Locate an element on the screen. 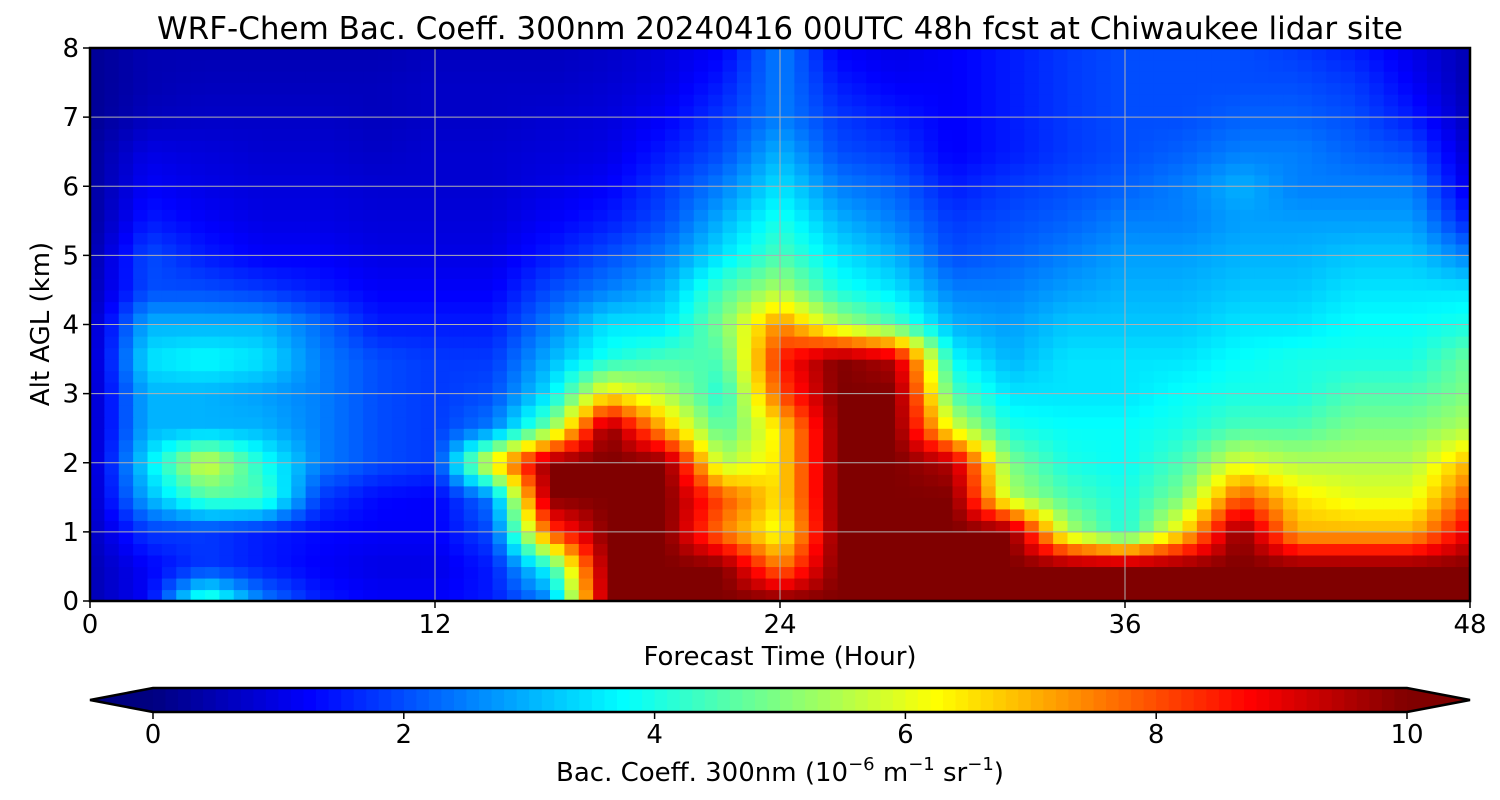 The width and height of the screenshot is (1500, 800). x-axis-label: Forecast Time (Hour) is located at coordinates (779, 657).